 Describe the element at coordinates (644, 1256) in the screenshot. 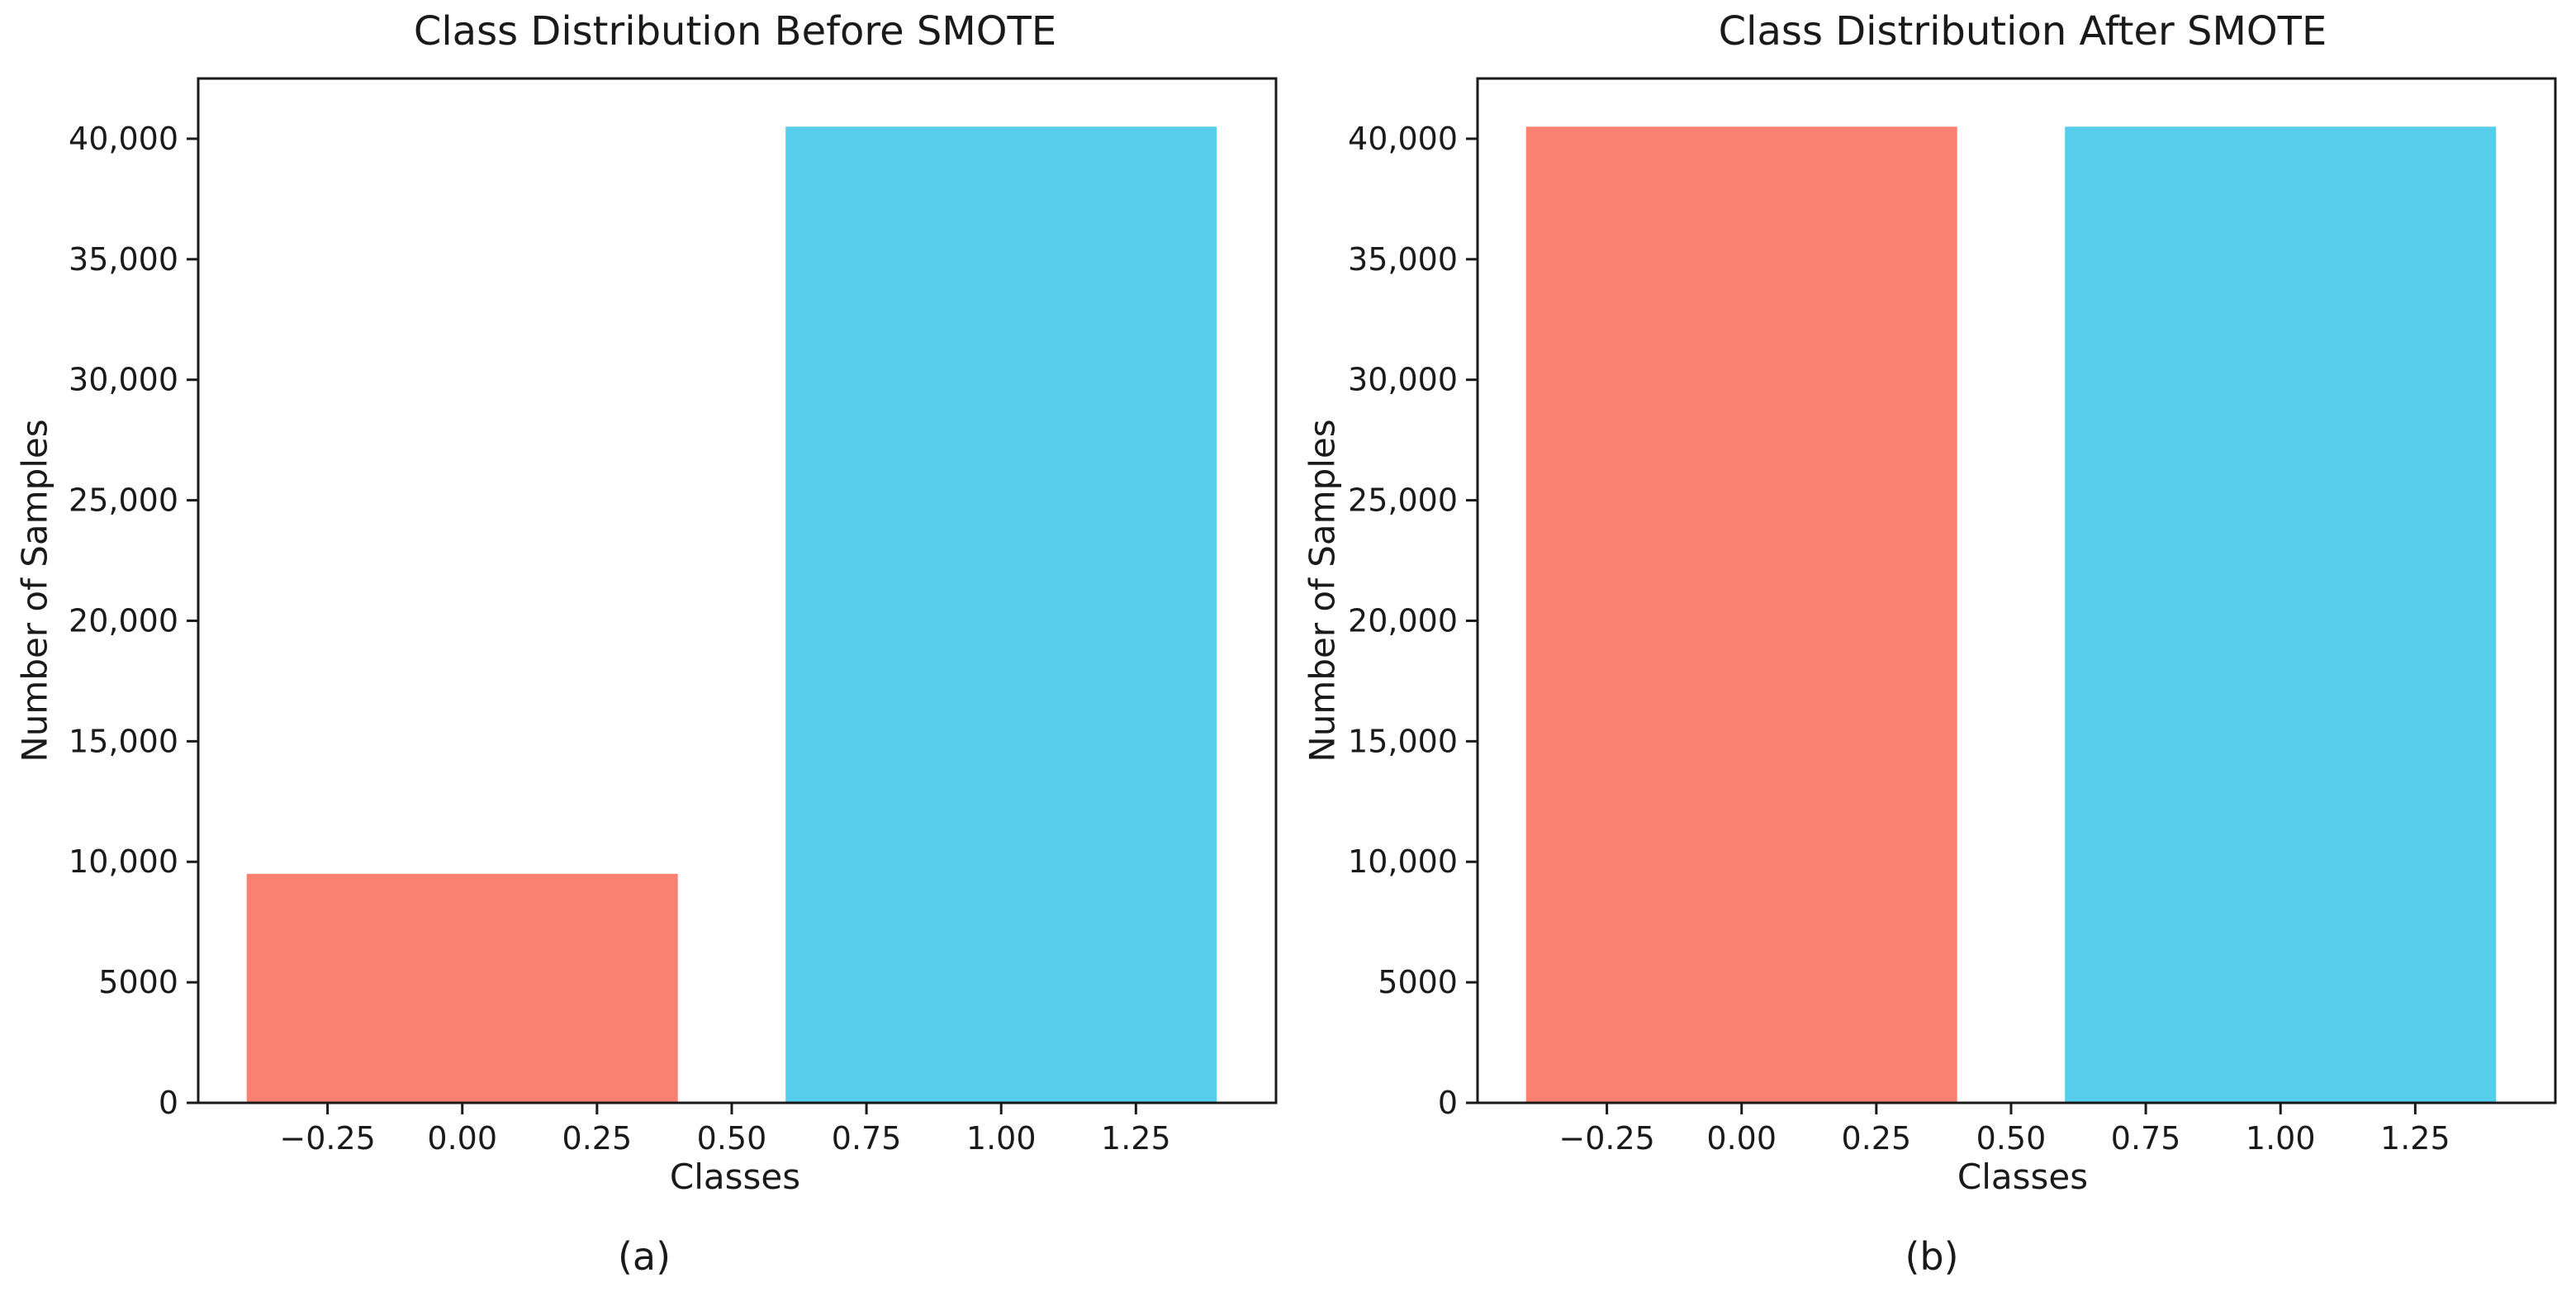

I see `subplot-caption-a: (a)` at that location.